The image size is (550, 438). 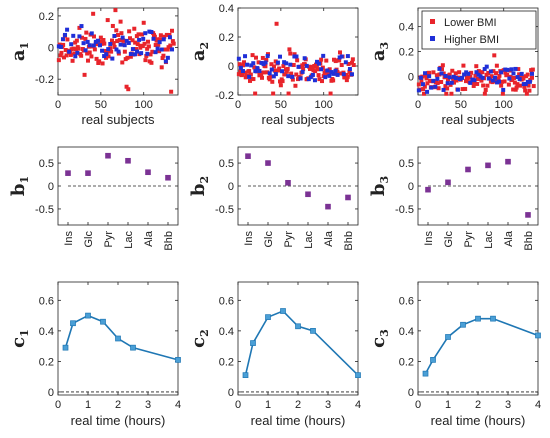 What do you see at coordinates (19, 338) in the screenshot?
I see `y-axis-label: c1` at bounding box center [19, 338].